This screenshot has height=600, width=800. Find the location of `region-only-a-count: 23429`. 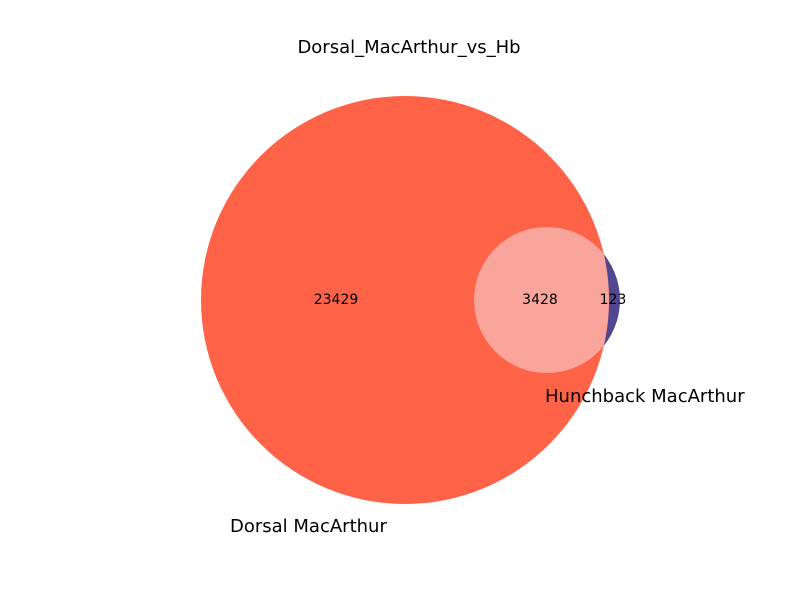

region-only-a-count: 23429 is located at coordinates (336, 300).